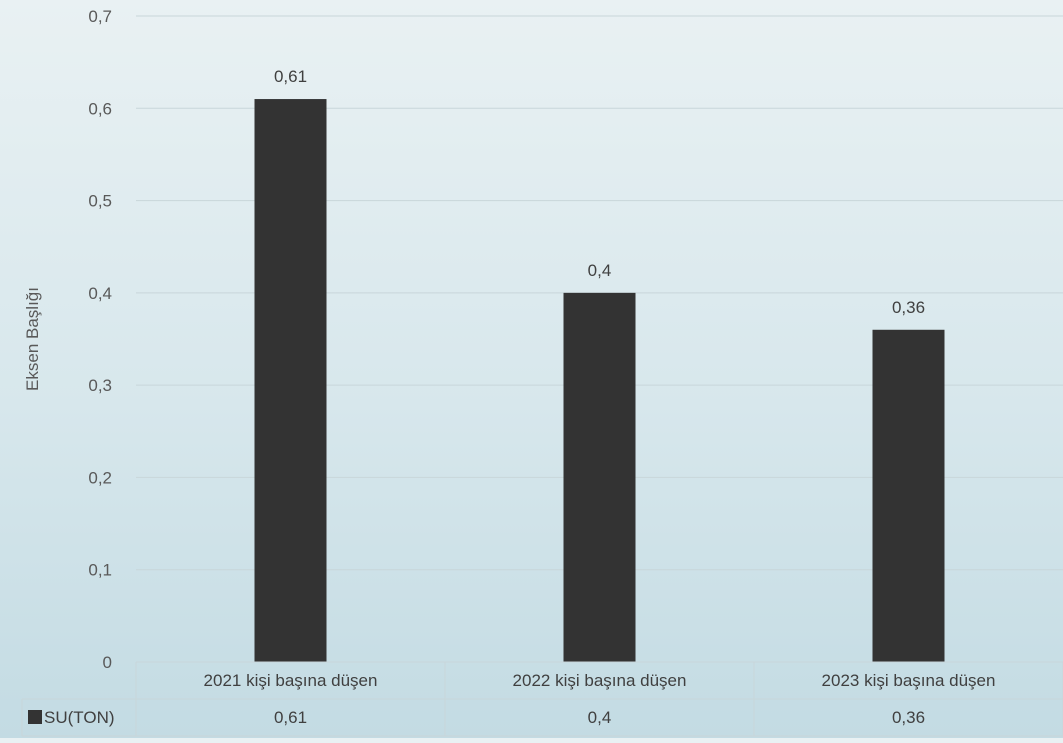 The image size is (1063, 743). Describe the element at coordinates (908, 717) in the screenshot. I see `table-value: 0,36` at that location.